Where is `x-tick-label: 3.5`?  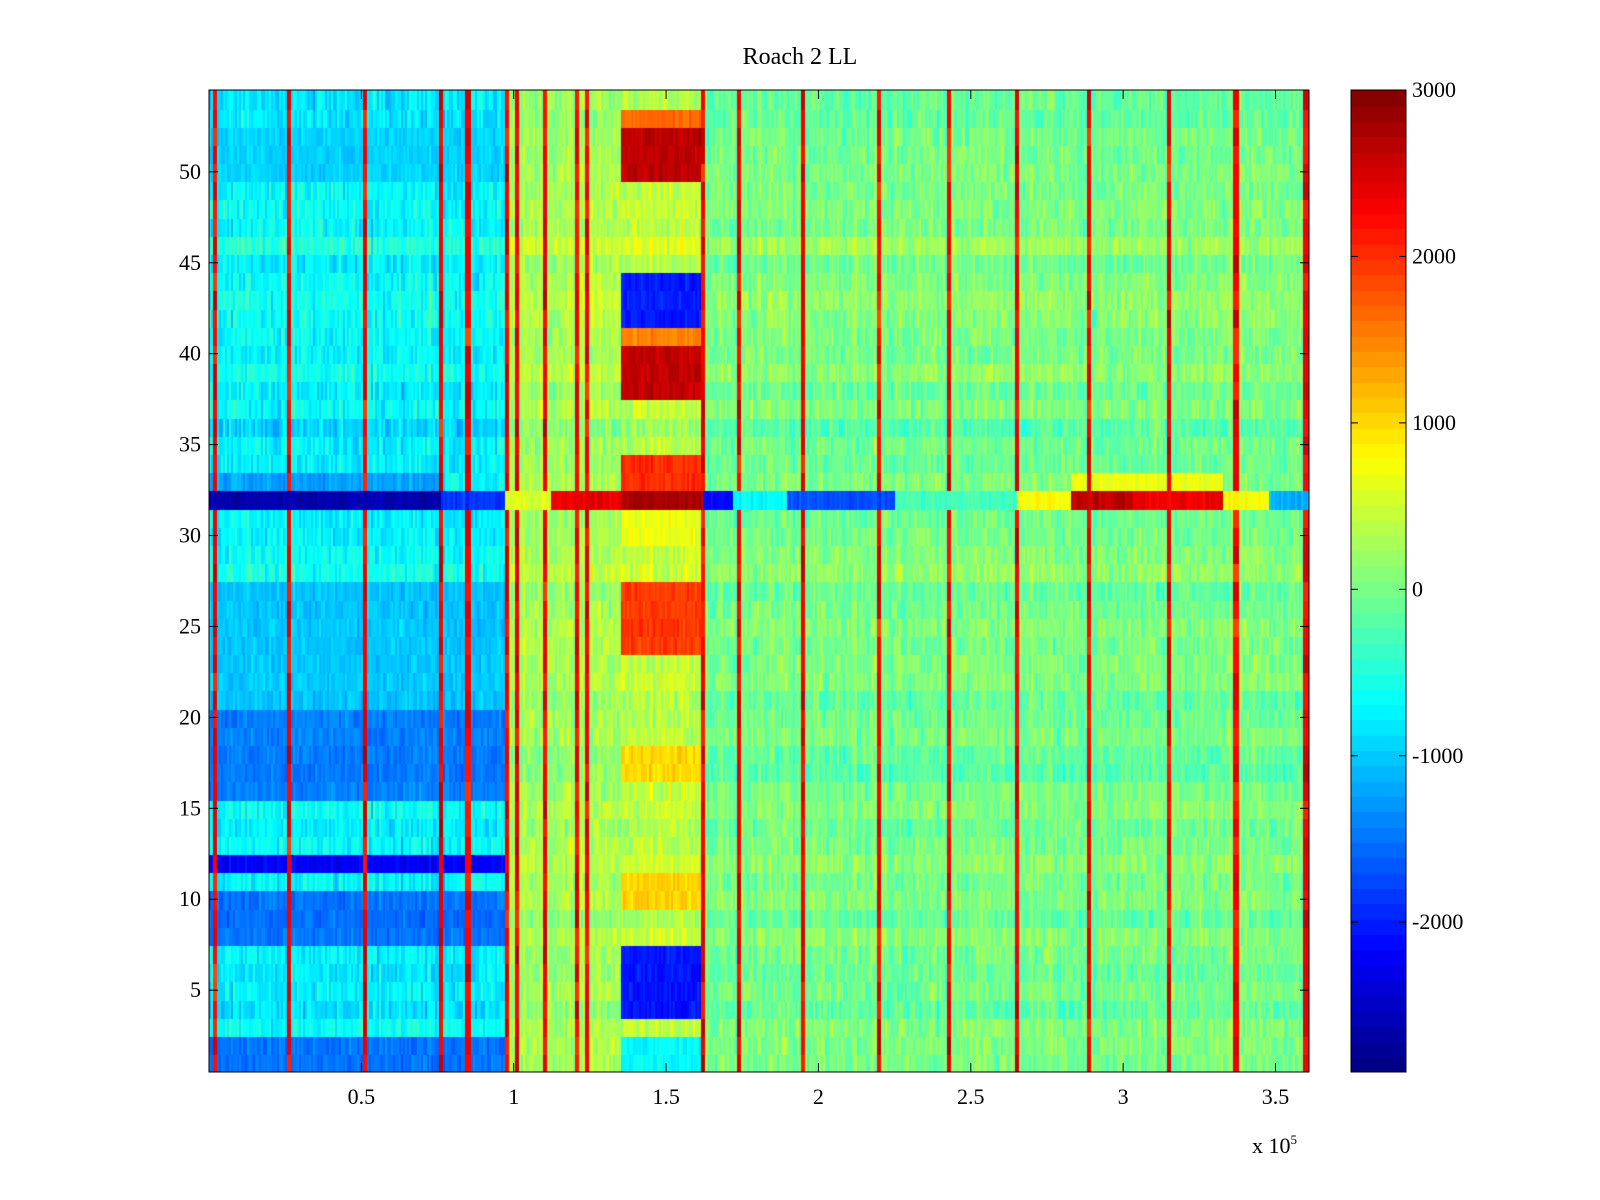 x-tick-label: 3.5 is located at coordinates (1276, 1096).